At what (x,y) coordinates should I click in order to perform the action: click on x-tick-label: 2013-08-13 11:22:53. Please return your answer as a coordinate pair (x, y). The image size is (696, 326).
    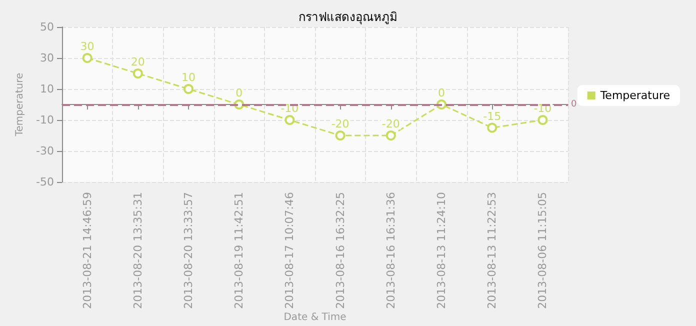
    Looking at the image, I should click on (492, 250).